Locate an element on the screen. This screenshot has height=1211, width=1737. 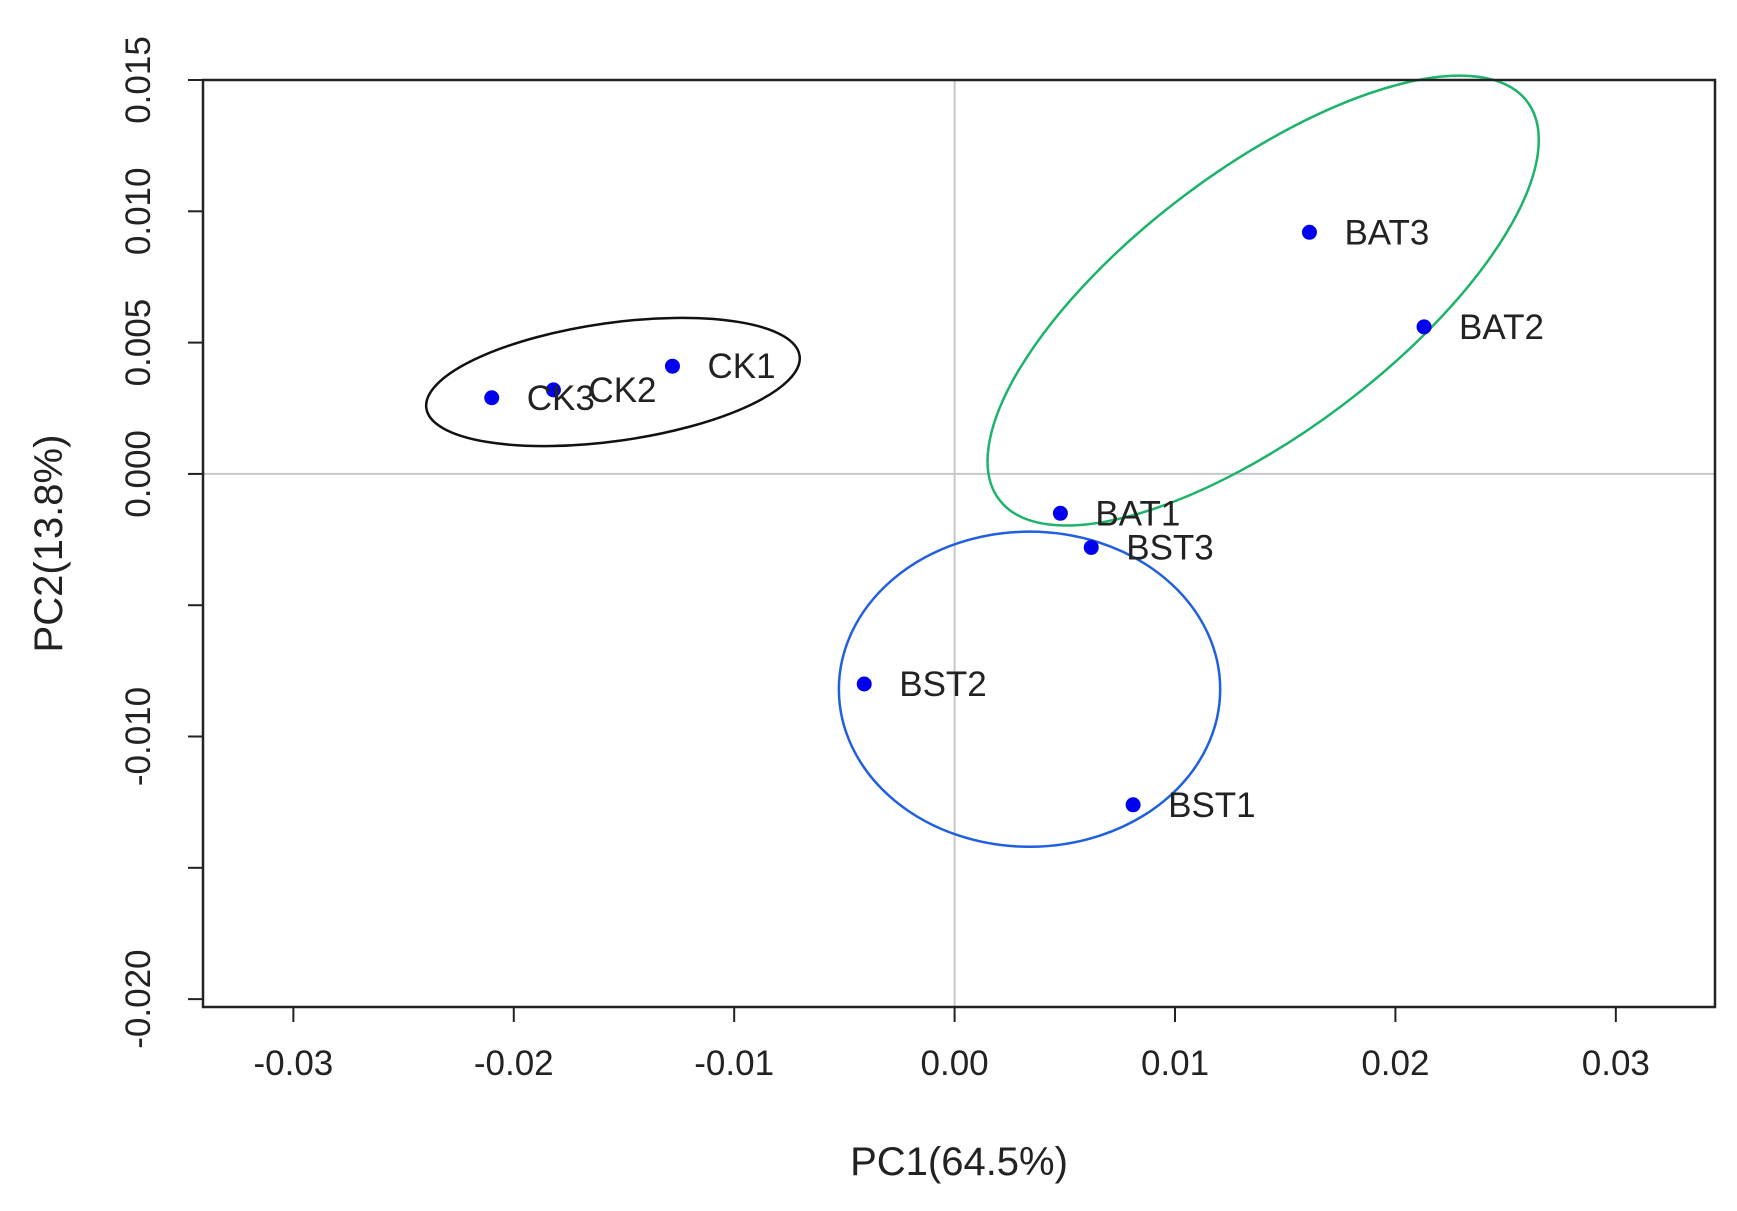
point-label-ck3: CK3 is located at coordinates (561, 398).